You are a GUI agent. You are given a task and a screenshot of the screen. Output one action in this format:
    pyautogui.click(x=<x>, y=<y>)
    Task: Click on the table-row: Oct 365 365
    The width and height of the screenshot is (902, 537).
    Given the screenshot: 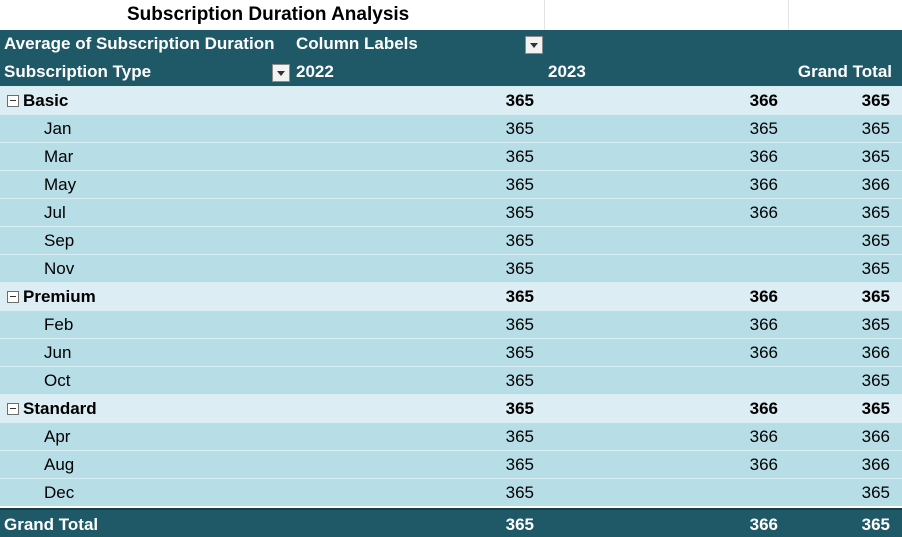 What is the action you would take?
    pyautogui.click(x=451, y=380)
    